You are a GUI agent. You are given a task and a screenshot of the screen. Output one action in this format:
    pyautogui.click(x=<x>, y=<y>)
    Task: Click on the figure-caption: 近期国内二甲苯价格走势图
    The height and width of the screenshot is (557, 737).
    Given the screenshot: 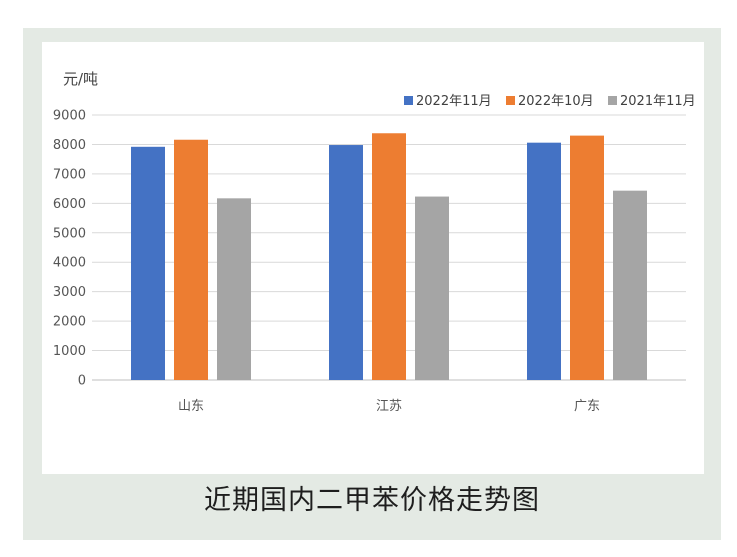 What is the action you would take?
    pyautogui.click(x=372, y=500)
    